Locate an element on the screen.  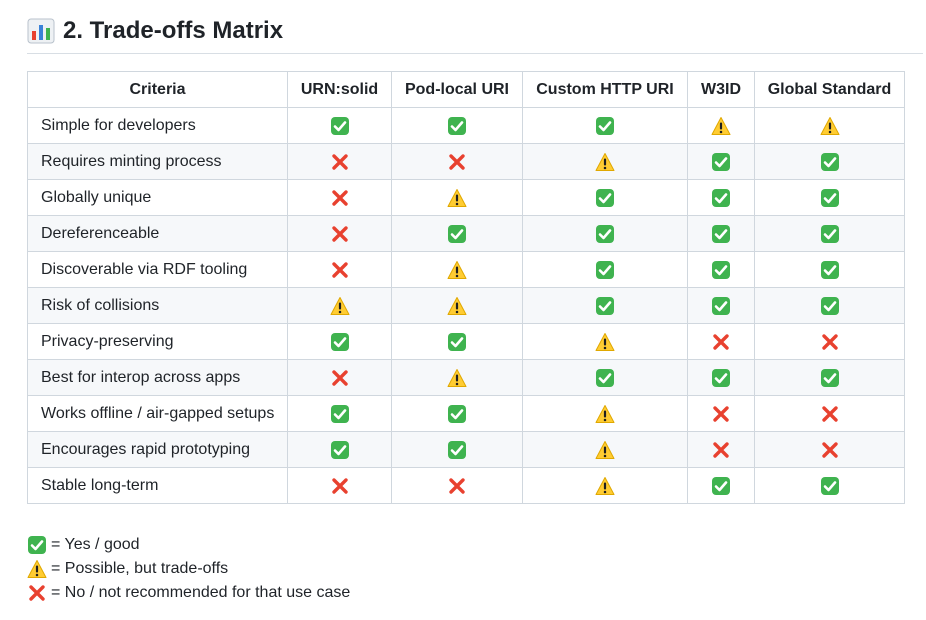
legend-item: = Yes / good is located at coordinates (188, 545).